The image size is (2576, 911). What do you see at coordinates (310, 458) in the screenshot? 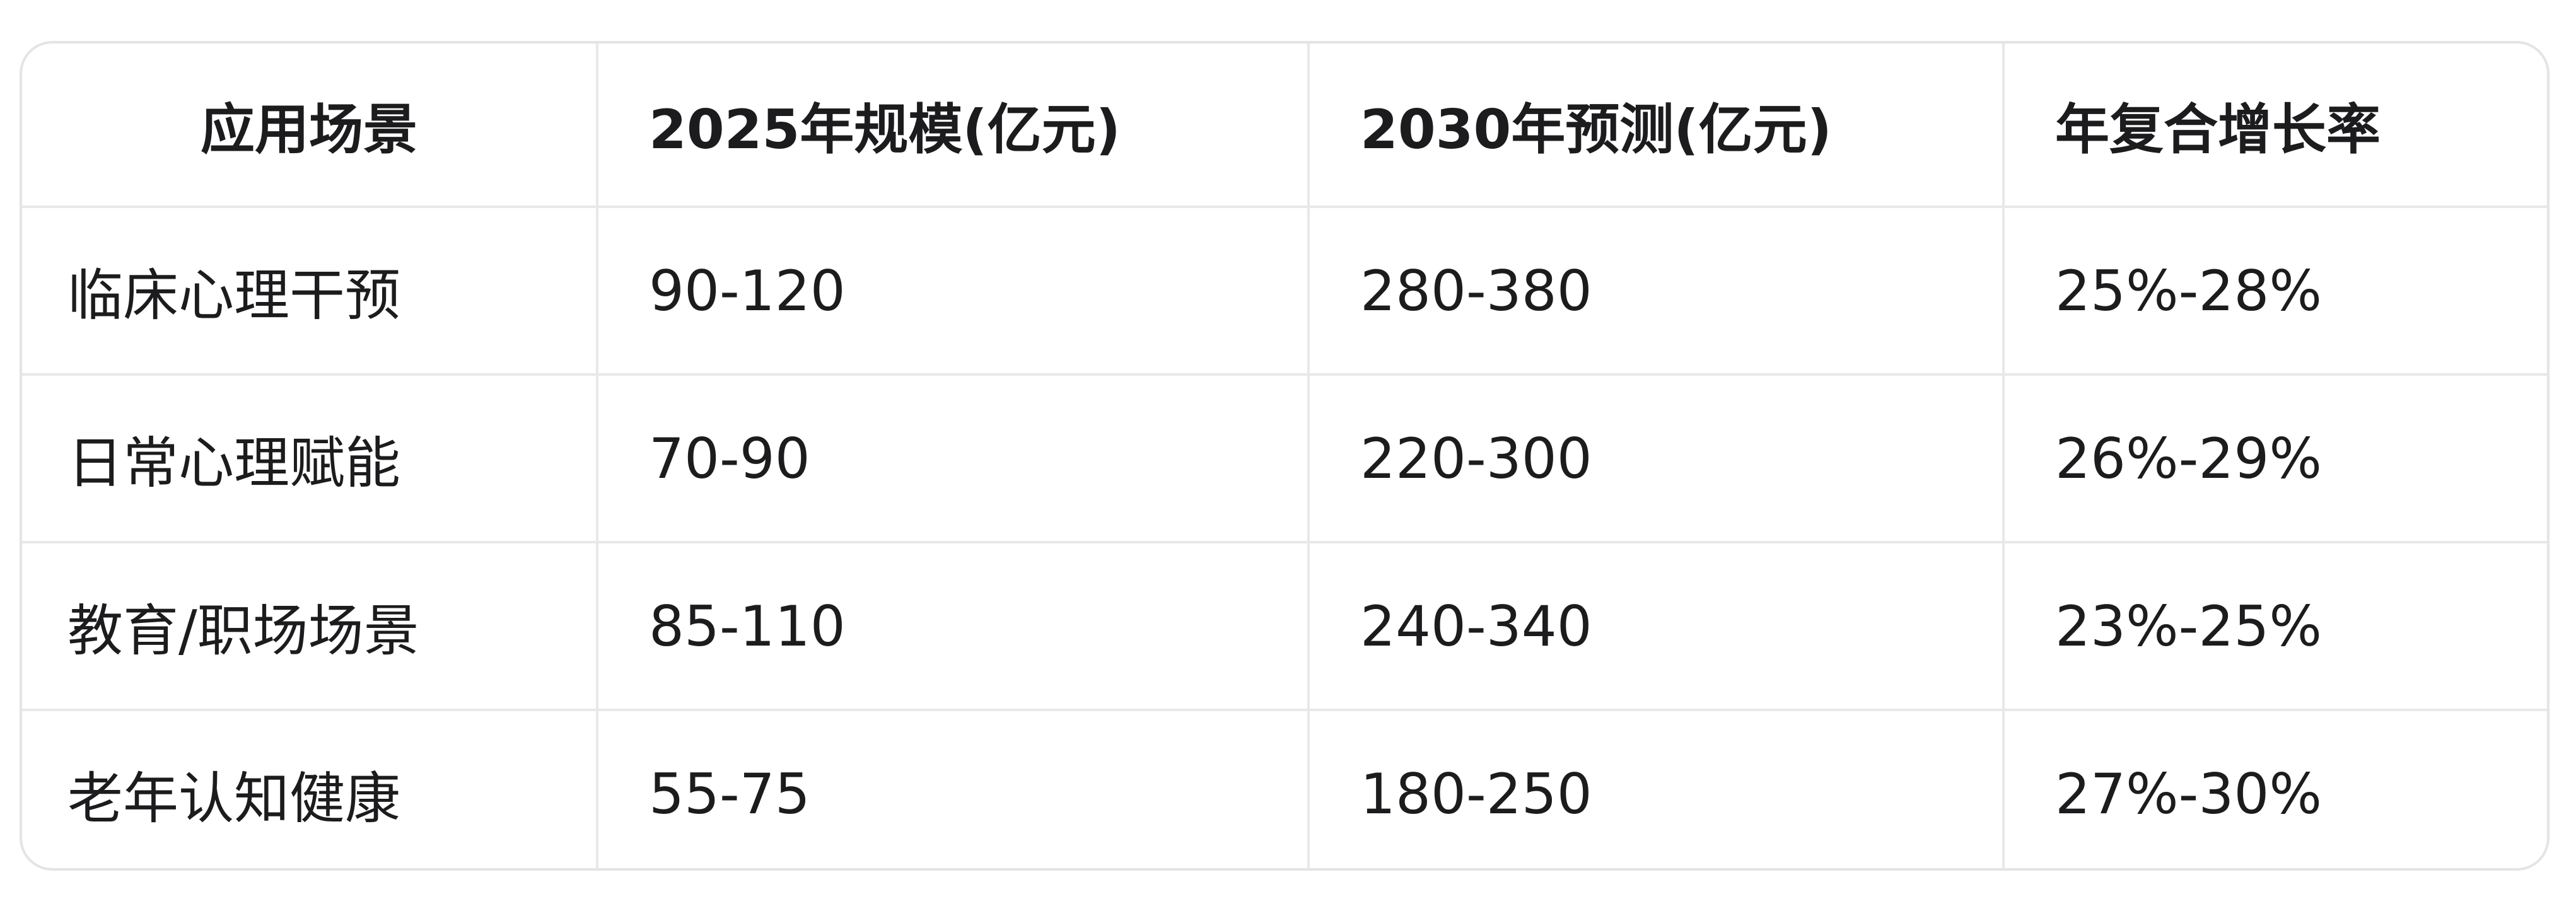
I see `cell-scenario: 日常心理赋能` at bounding box center [310, 458].